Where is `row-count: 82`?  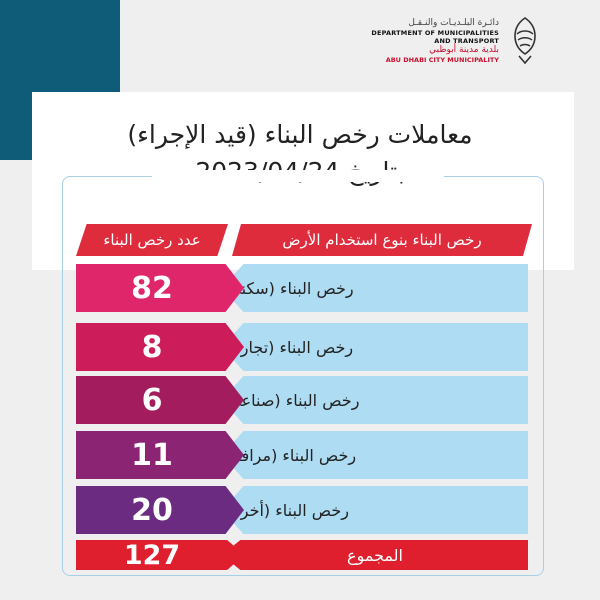 row-count: 82 is located at coordinates (160, 288).